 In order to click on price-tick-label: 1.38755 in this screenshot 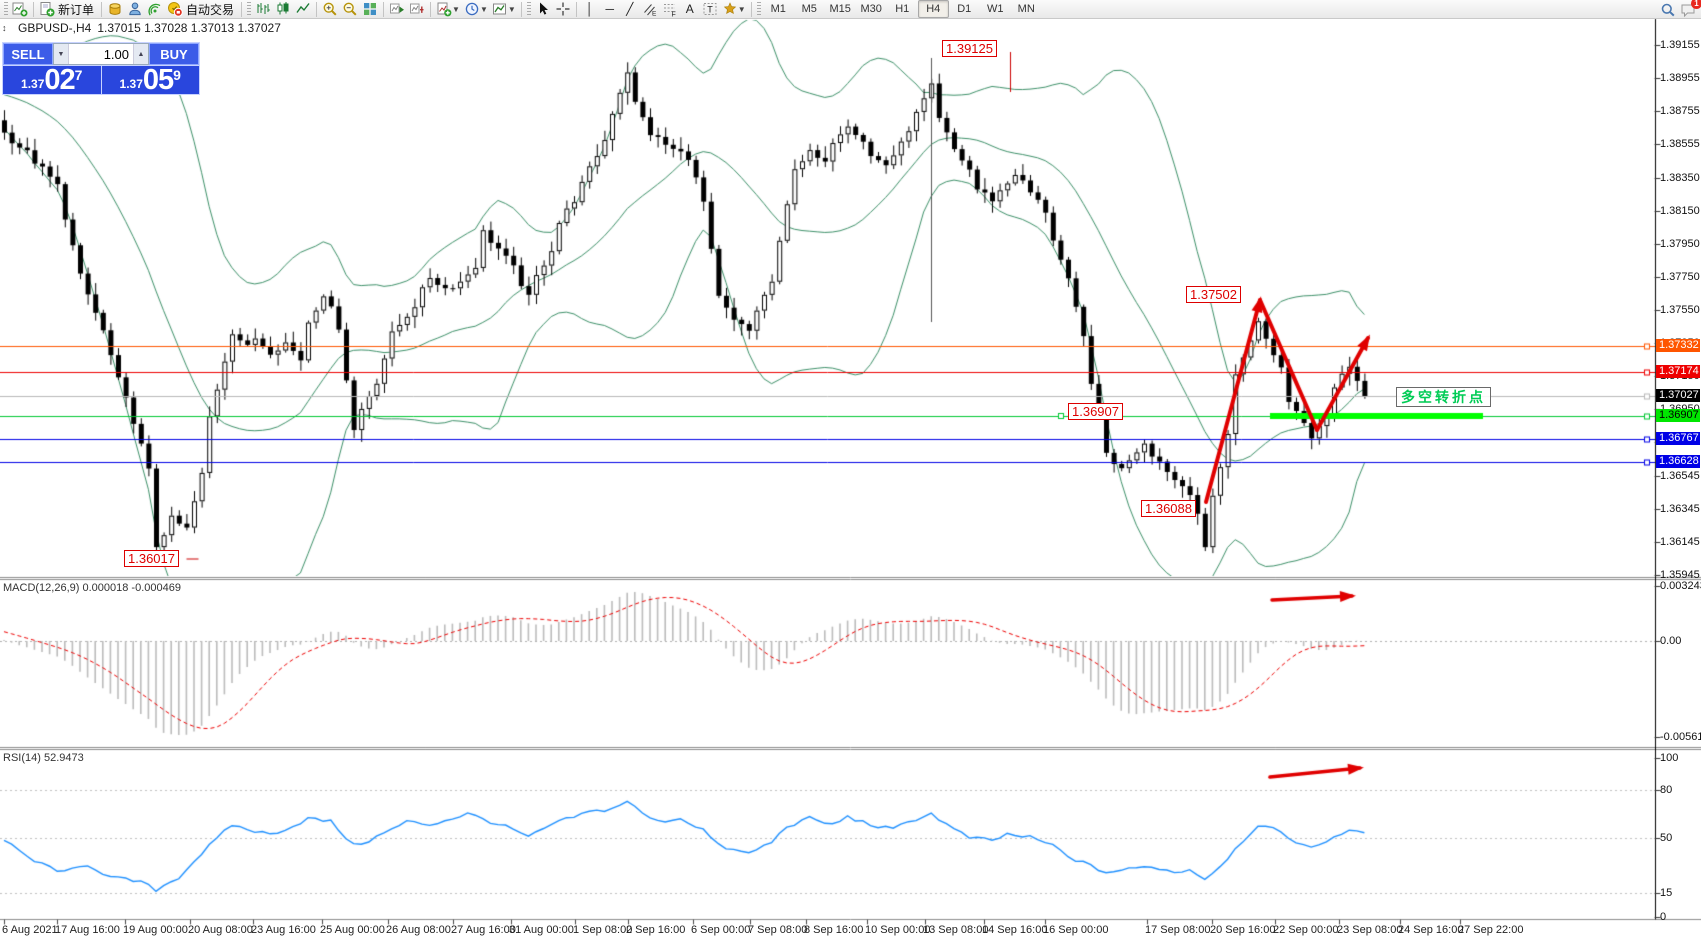, I will do `click(1680, 111)`.